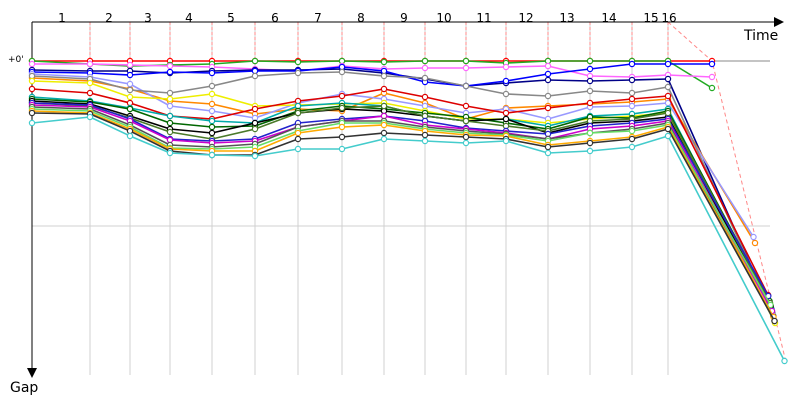 This screenshot has height=400, width=800. What do you see at coordinates (189, 18) in the screenshot?
I see `lap-label: 4` at bounding box center [189, 18].